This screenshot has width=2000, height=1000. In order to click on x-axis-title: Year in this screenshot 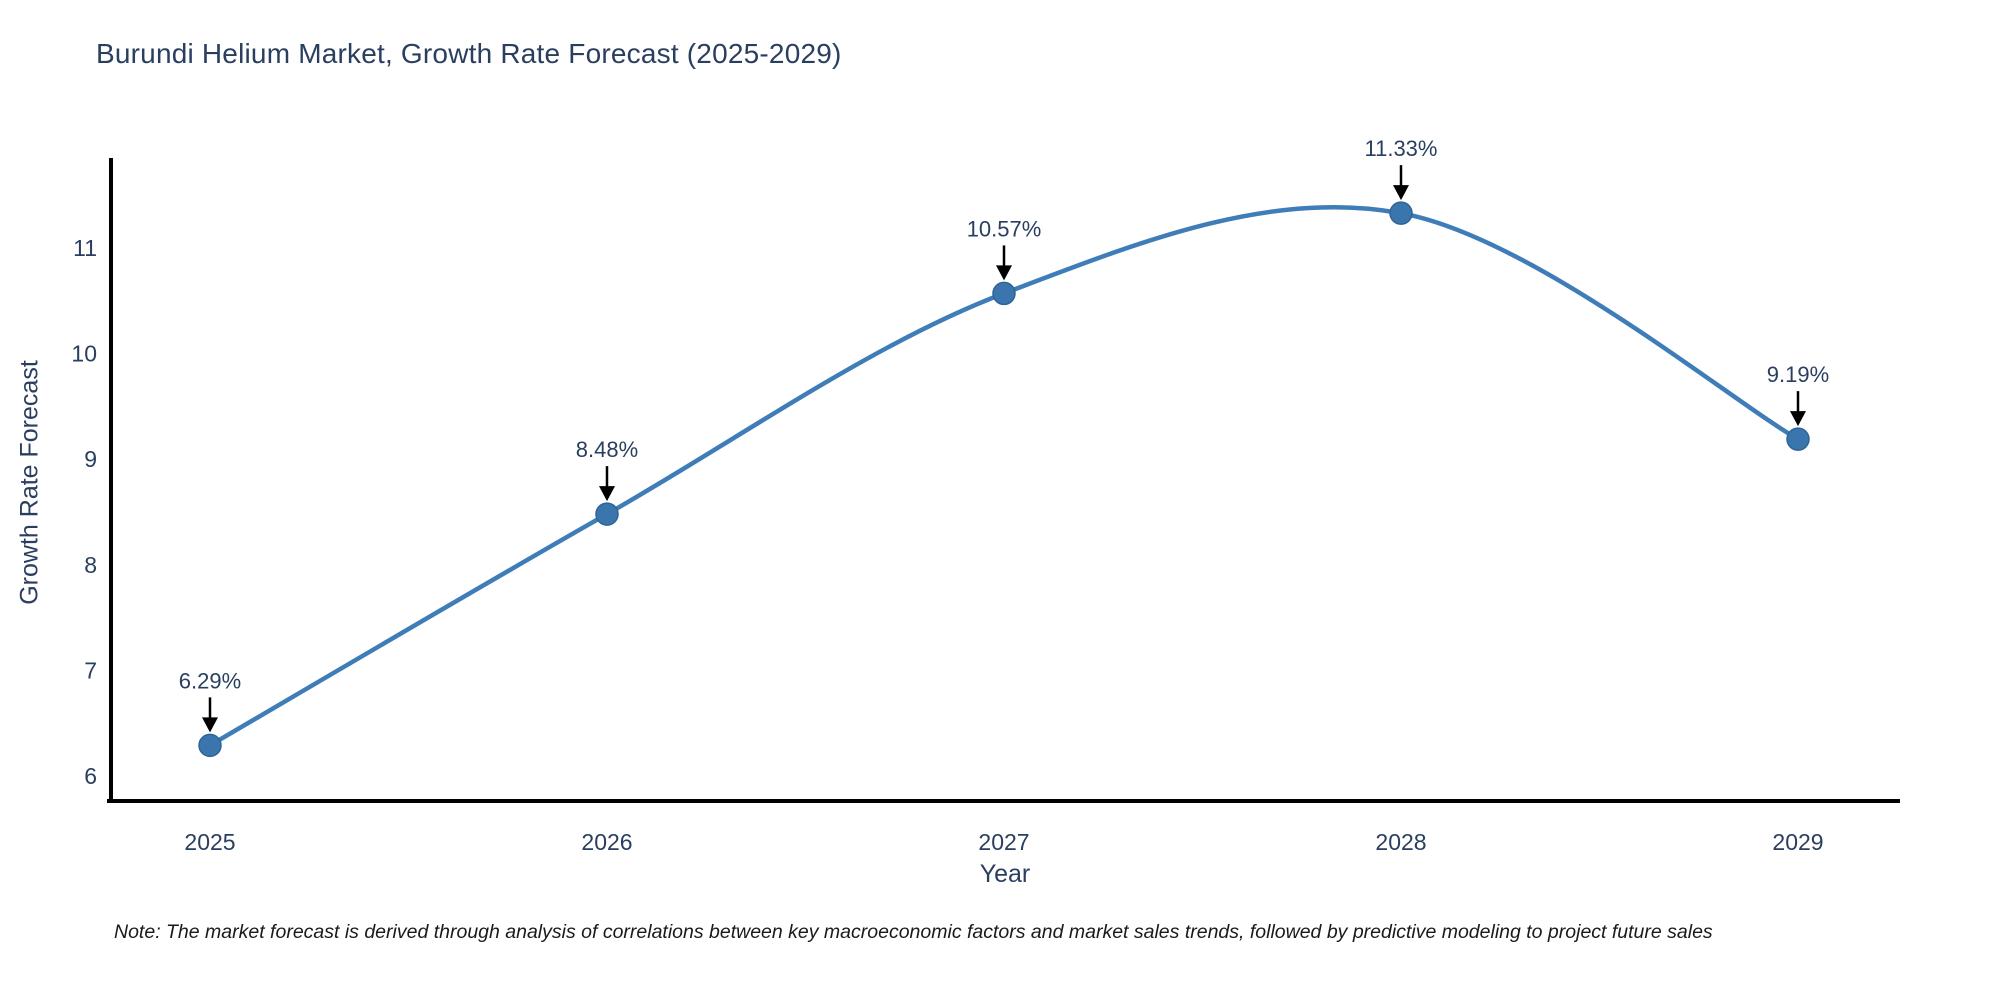, I will do `click(1005, 874)`.